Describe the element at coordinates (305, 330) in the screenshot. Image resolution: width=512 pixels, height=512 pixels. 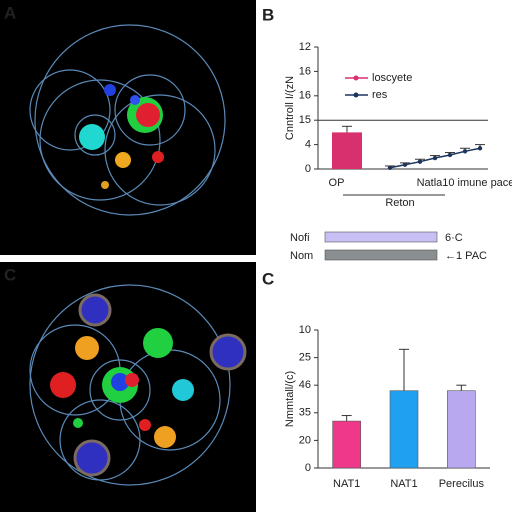
I see `y-tick-label: 10` at that location.